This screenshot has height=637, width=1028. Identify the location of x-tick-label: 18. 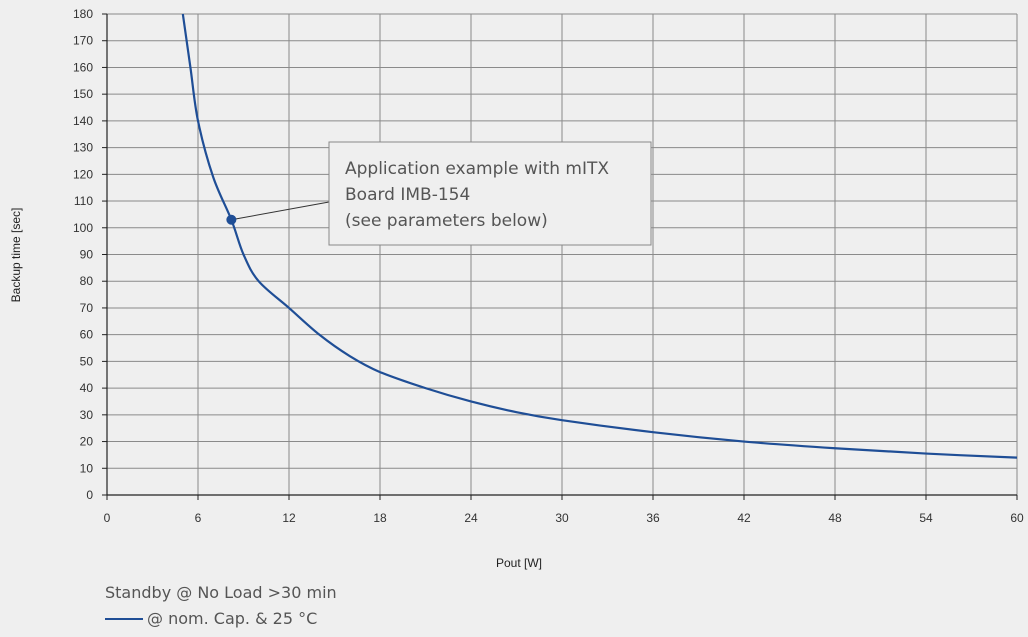
(380, 518).